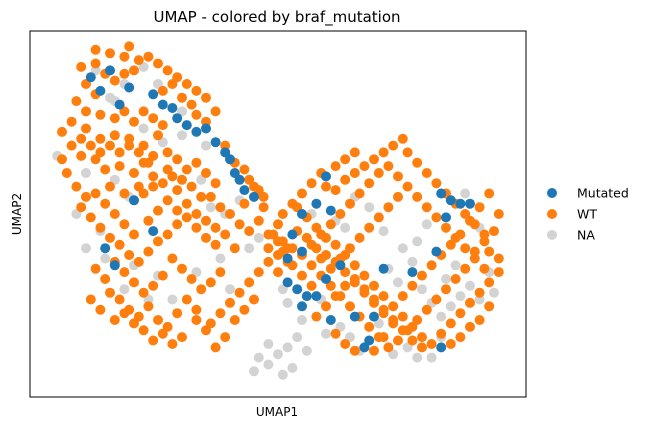  Describe the element at coordinates (588, 214) in the screenshot. I see `legend: Mutated WT NA` at that location.